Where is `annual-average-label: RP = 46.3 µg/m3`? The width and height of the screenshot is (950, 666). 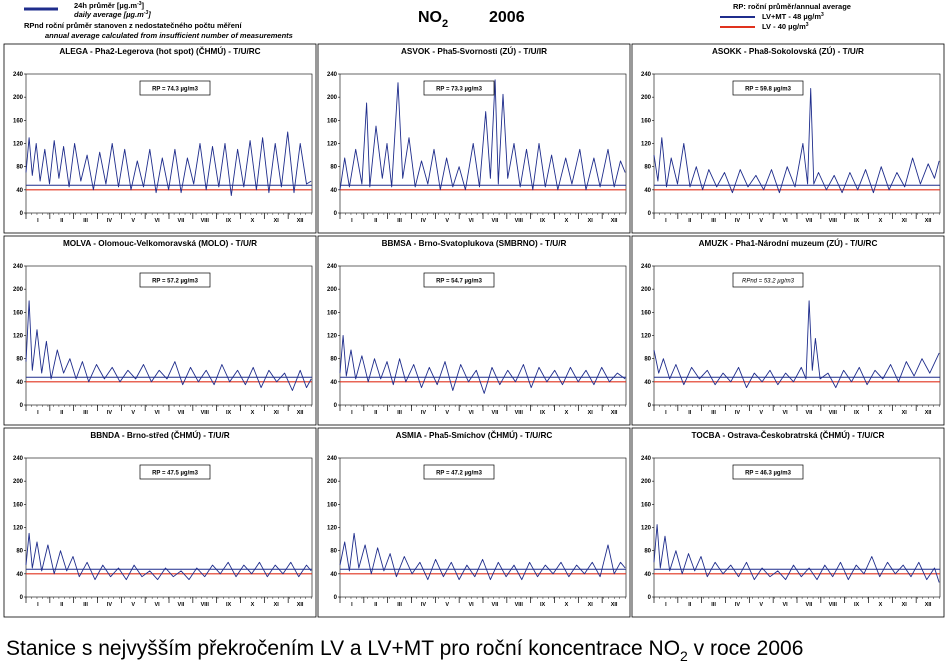
annual-average-label: RP = 46.3 µg/m3 is located at coordinates (768, 474).